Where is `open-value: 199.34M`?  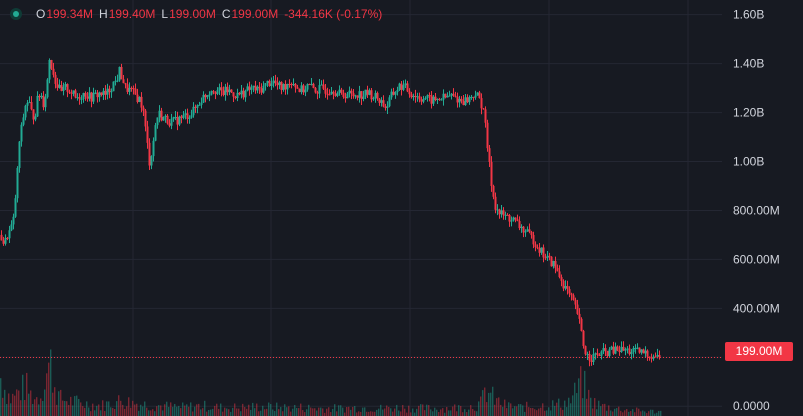
open-value: 199.34M is located at coordinates (70, 14).